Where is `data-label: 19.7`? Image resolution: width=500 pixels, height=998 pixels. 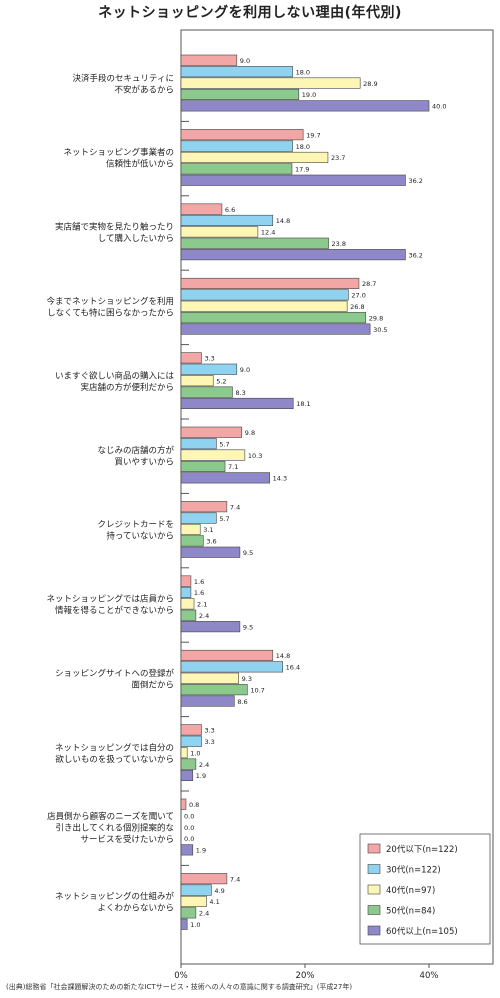 data-label: 19.7 is located at coordinates (313, 135).